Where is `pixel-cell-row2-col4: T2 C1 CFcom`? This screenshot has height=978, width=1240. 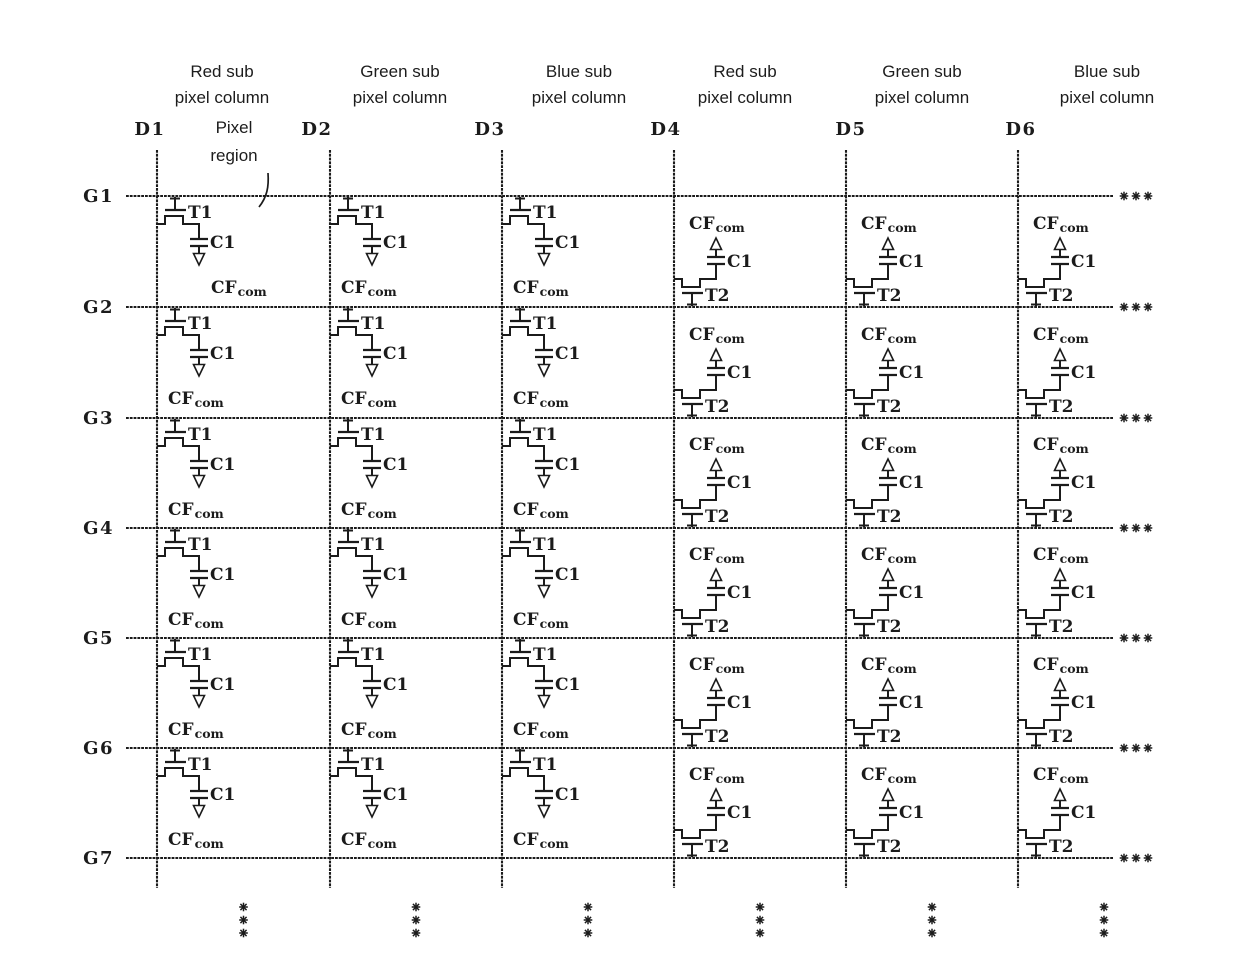 pixel-cell-row2-col4: T2 C1 CFcom is located at coordinates (713, 371).